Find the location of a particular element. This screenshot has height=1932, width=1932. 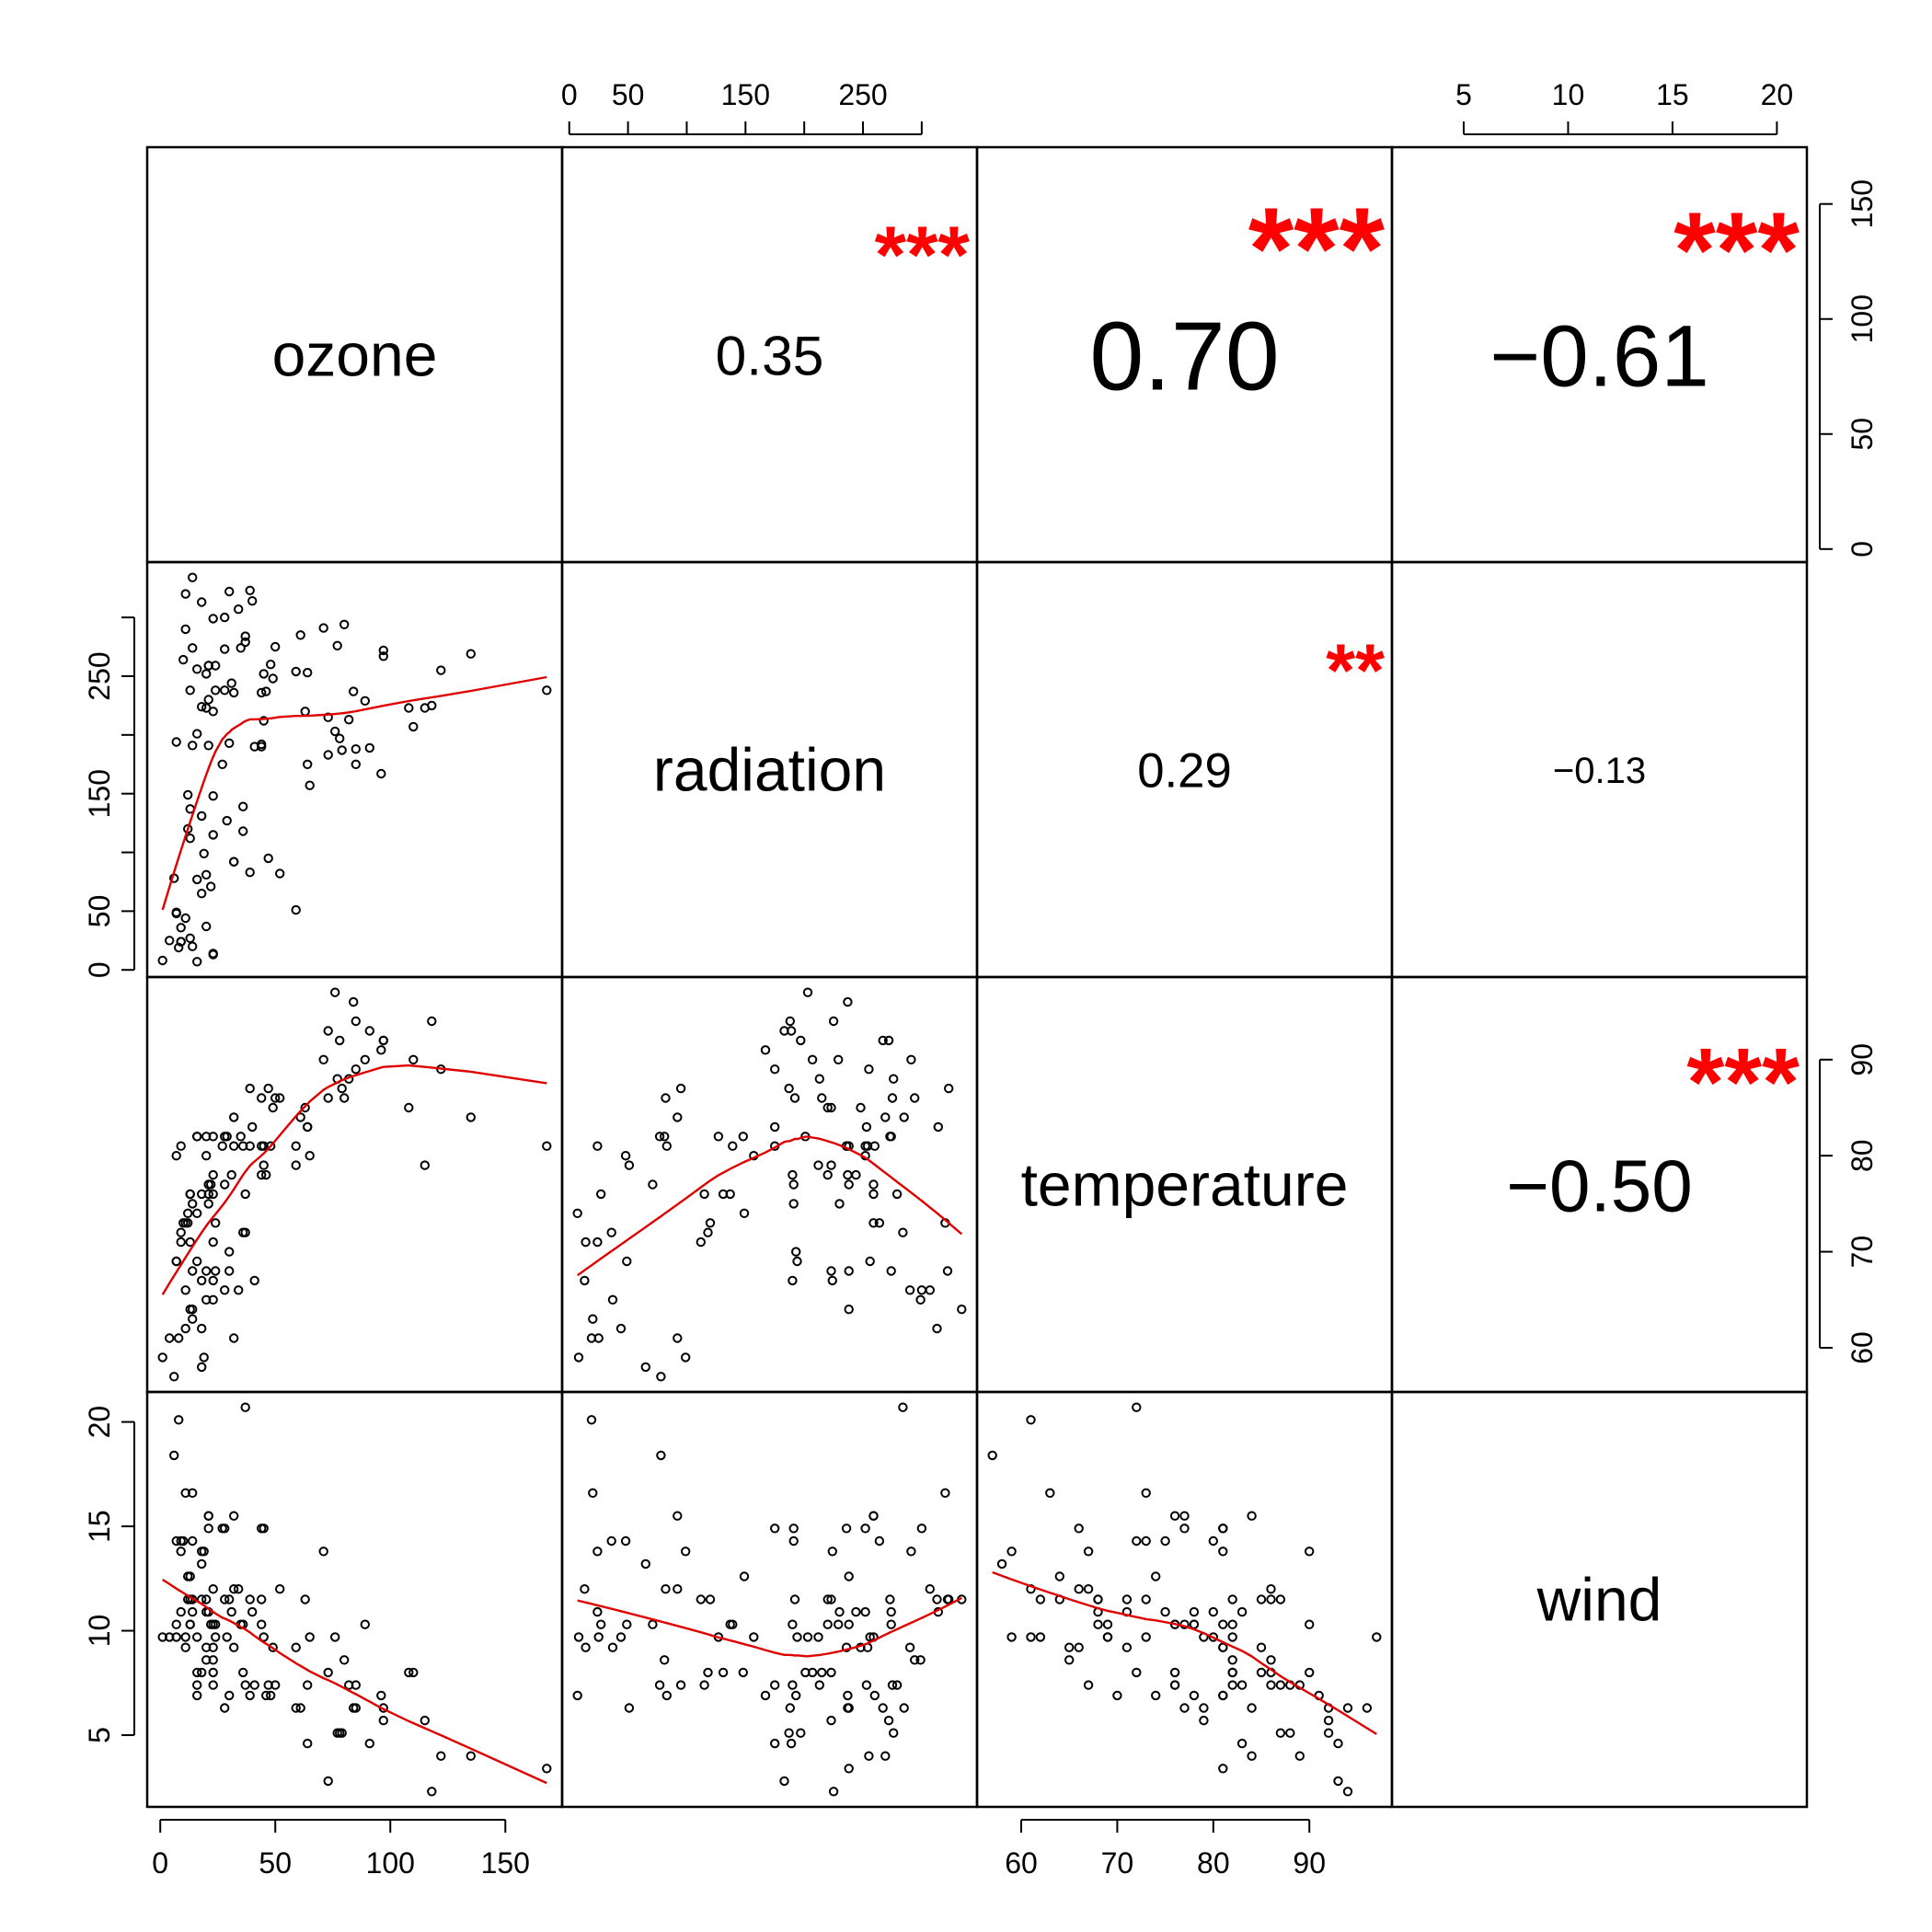

tick-label: 15 is located at coordinates (1672, 94).